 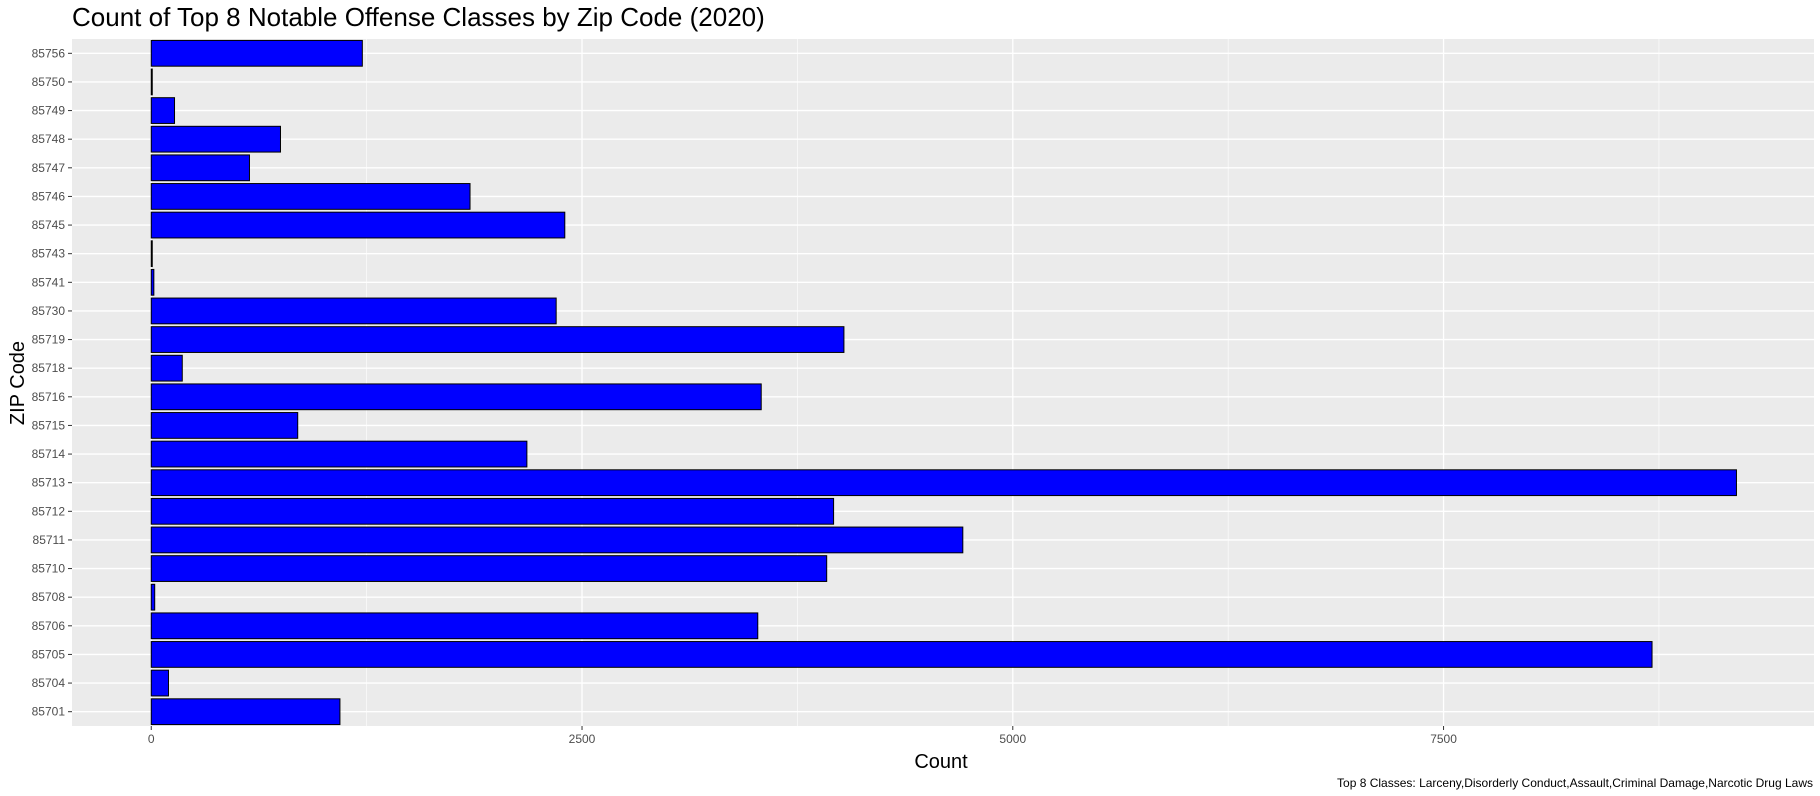 I want to click on x-tick-label: 5000, so click(x=1012, y=739).